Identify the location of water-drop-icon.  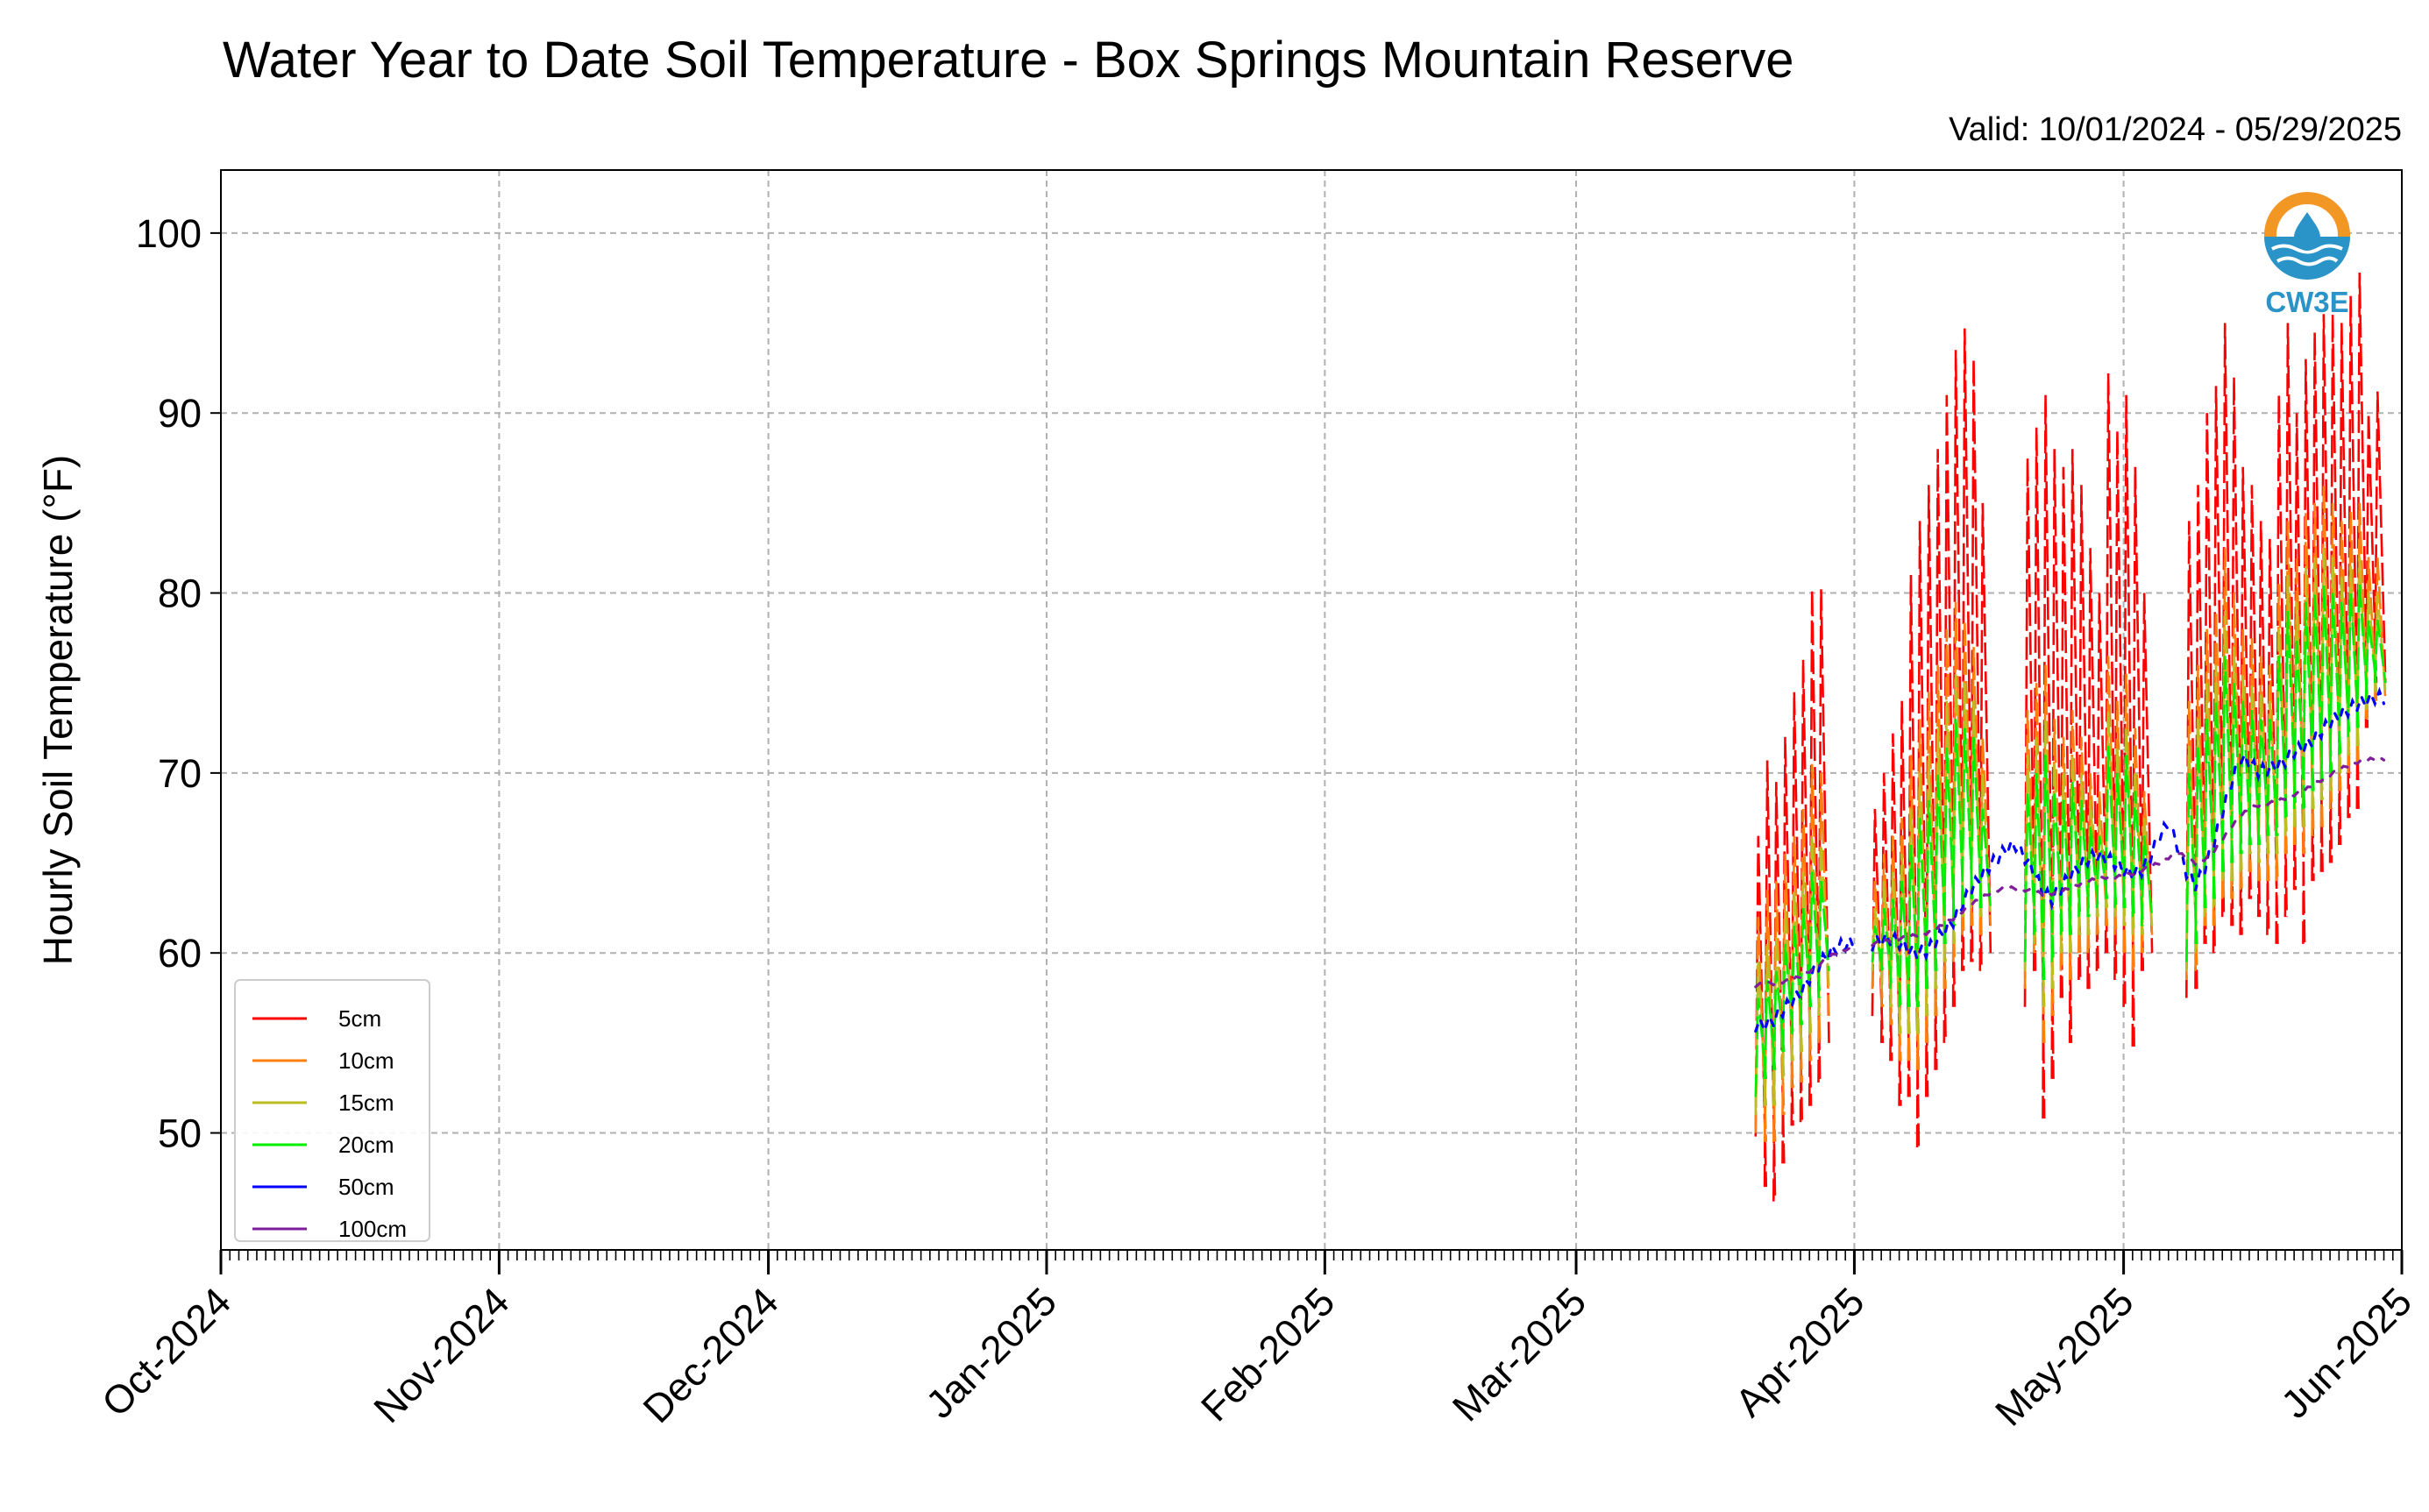
(2307, 231).